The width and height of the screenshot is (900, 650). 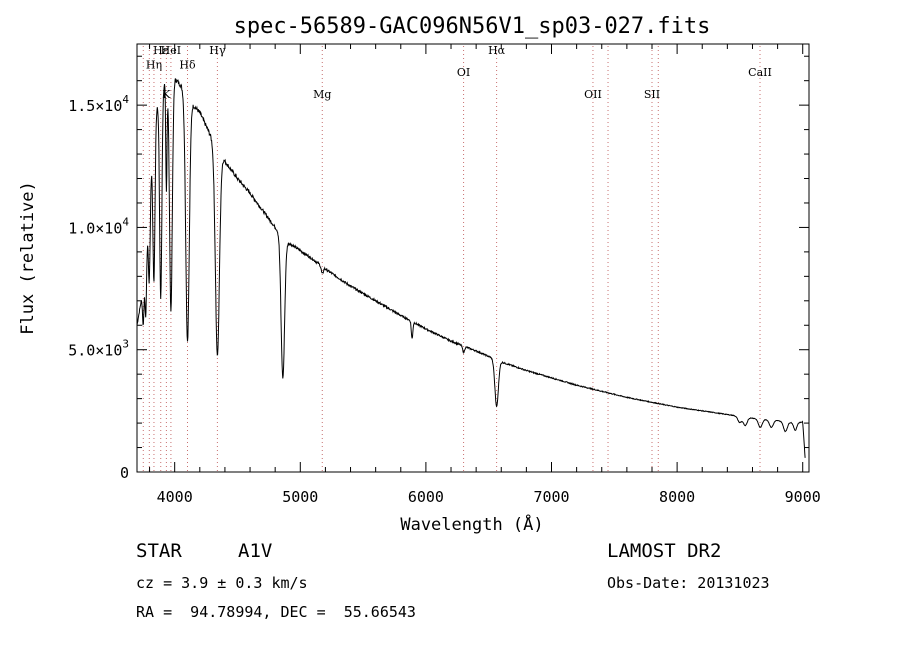 I want to click on object-type: STAR, so click(x=159, y=551).